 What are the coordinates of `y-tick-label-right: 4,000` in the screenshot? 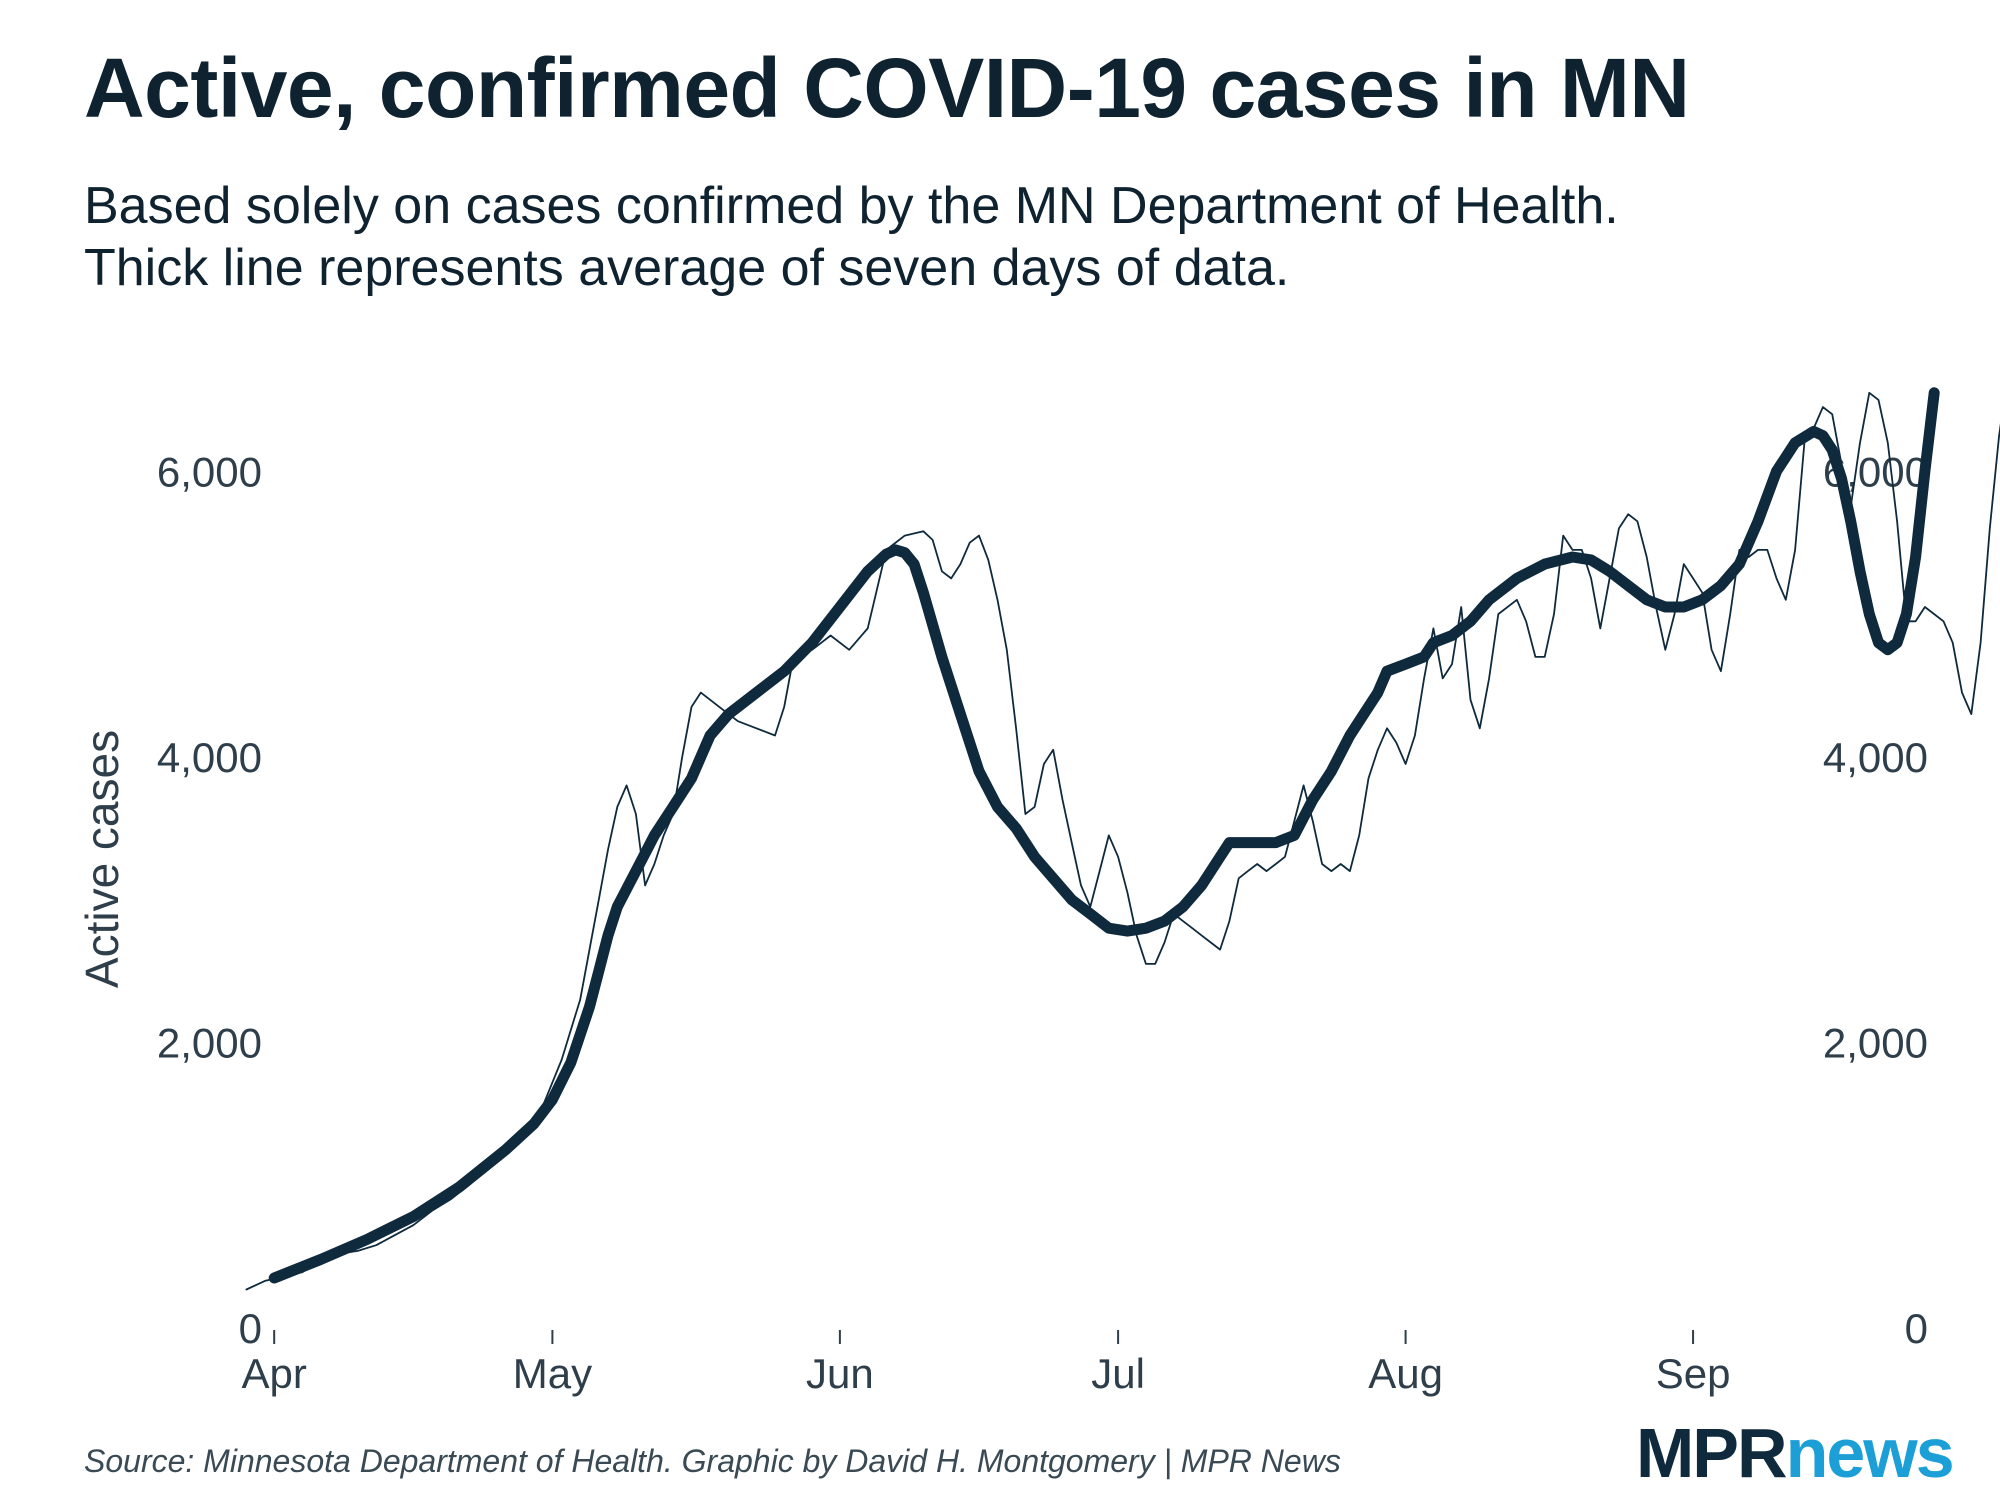 It's located at (1875, 757).